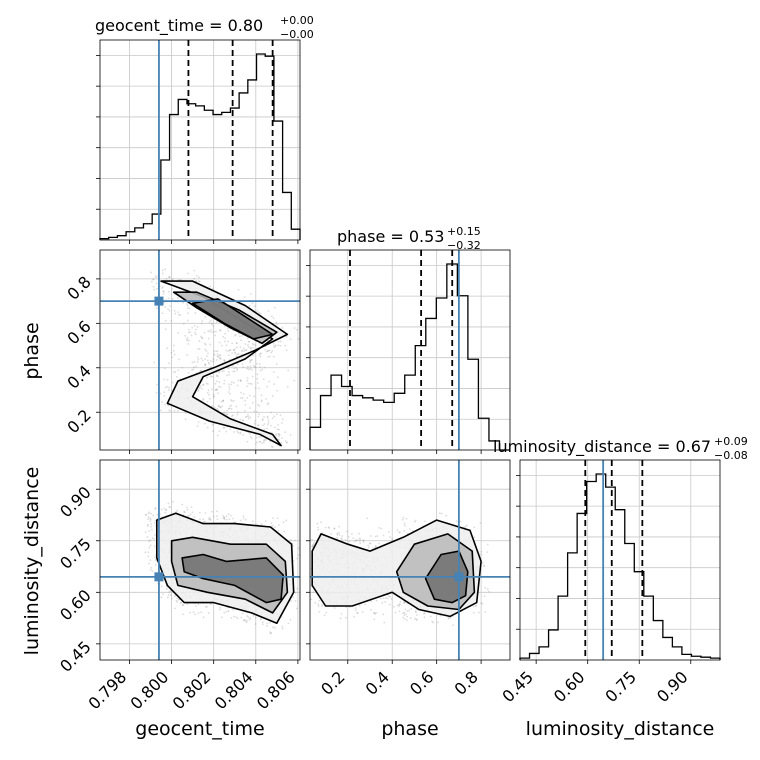  Describe the element at coordinates (464, 231) in the screenshot. I see `title-phase-plus: +0.15` at that location.